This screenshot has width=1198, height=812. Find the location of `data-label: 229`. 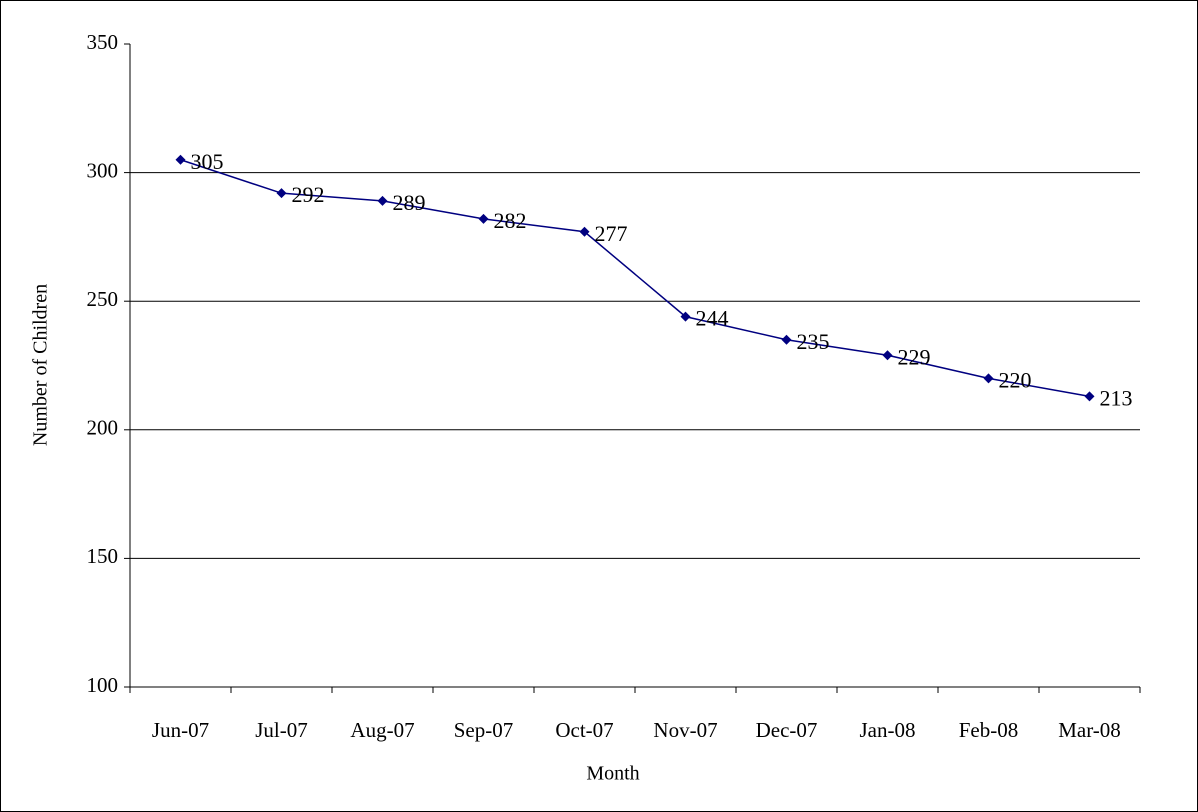

data-label: 229 is located at coordinates (914, 356).